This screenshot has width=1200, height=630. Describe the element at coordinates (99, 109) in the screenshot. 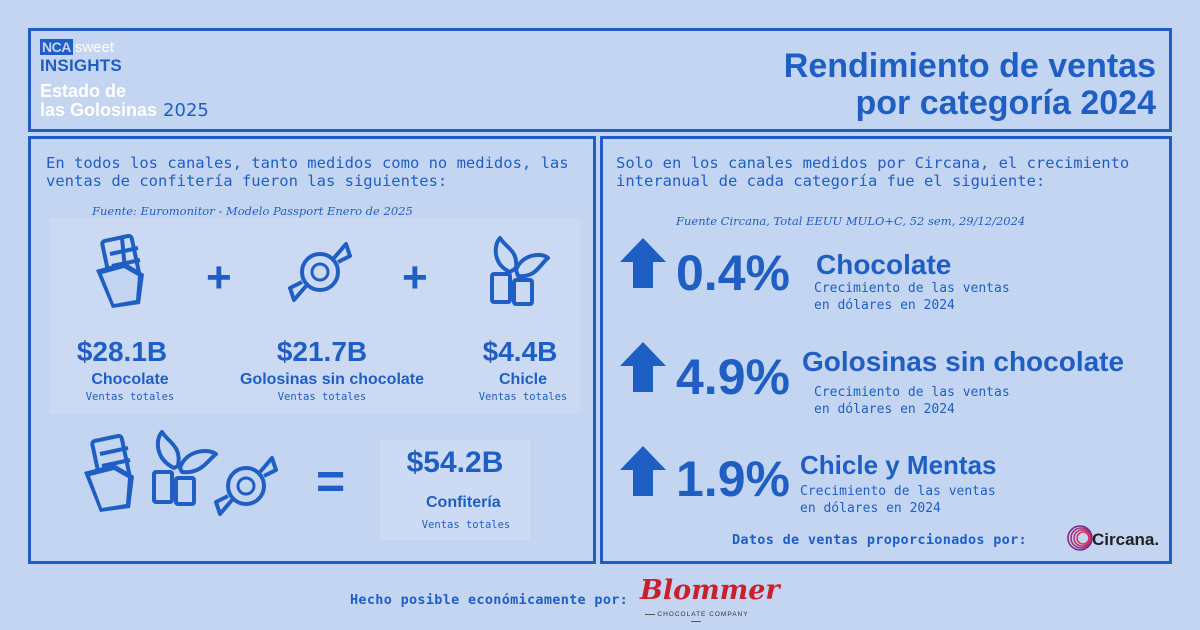

I see `subtitle-line-2: las Golosinas` at that location.